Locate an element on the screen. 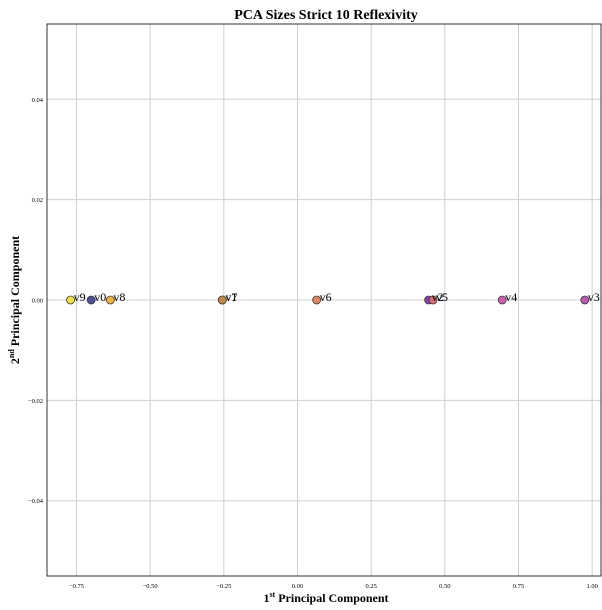 The height and width of the screenshot is (610, 602). point-label-v2: v2 is located at coordinates (438, 297).